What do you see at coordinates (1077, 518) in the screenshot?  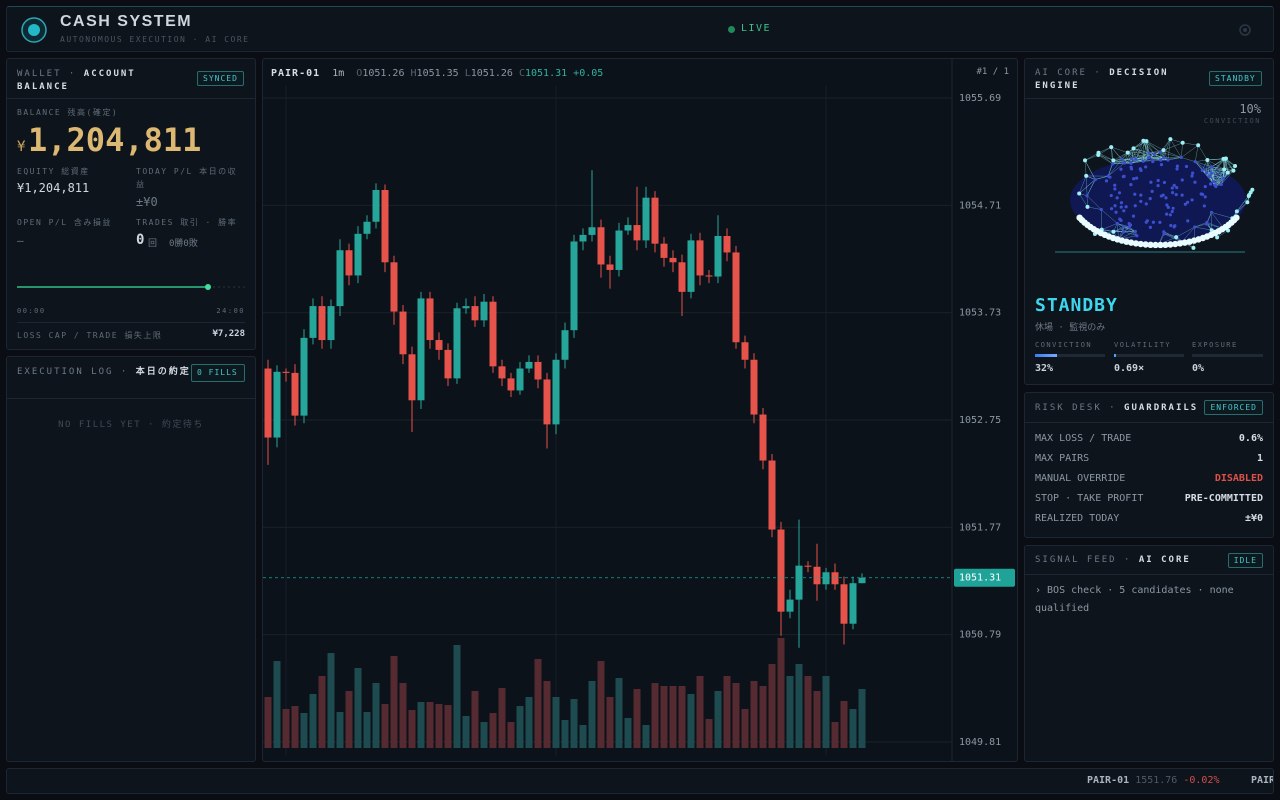 I see `risk-key: REALIZED TODAY` at bounding box center [1077, 518].